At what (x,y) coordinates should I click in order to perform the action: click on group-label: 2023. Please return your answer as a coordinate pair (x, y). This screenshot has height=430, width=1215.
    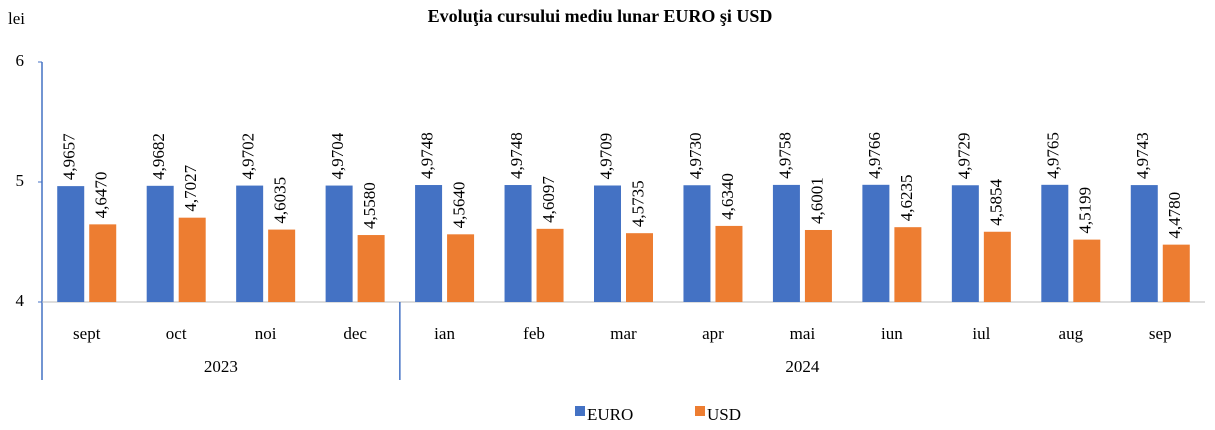
    Looking at the image, I should click on (221, 366).